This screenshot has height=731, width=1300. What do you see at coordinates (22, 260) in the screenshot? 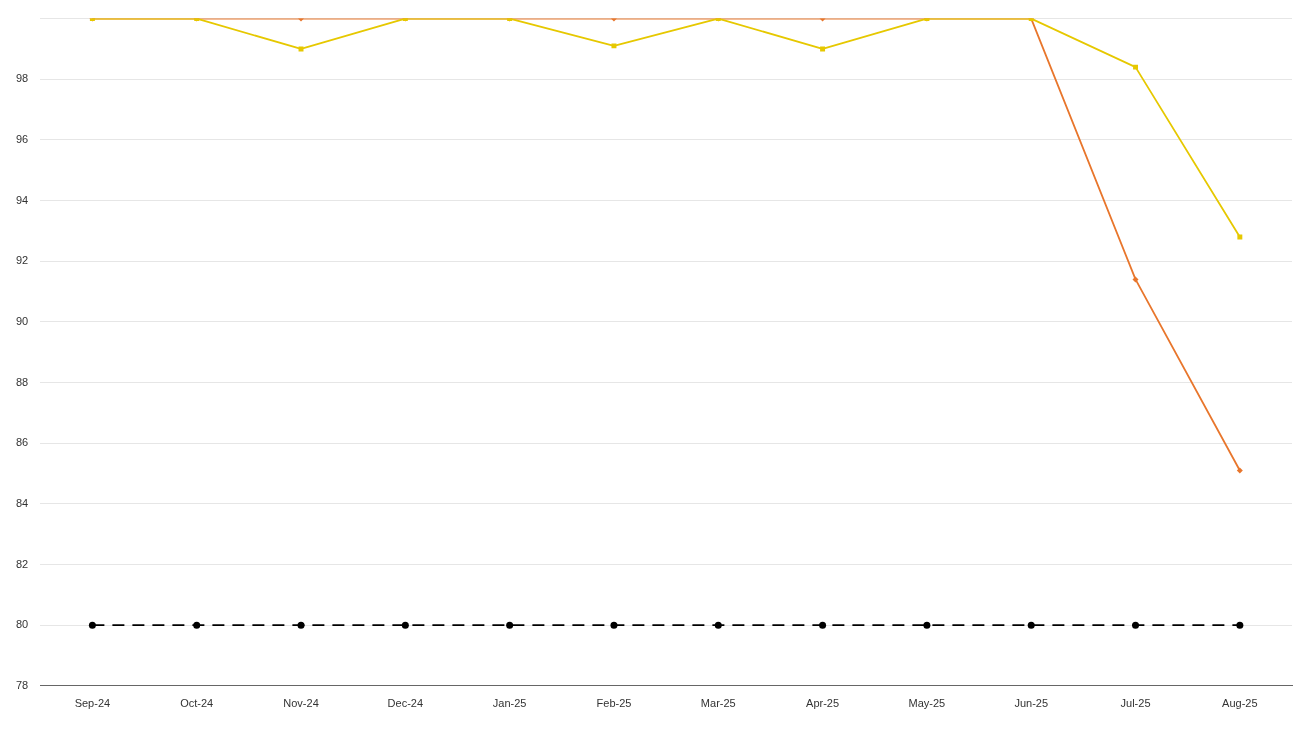
I see `y-tick-label: 92` at bounding box center [22, 260].